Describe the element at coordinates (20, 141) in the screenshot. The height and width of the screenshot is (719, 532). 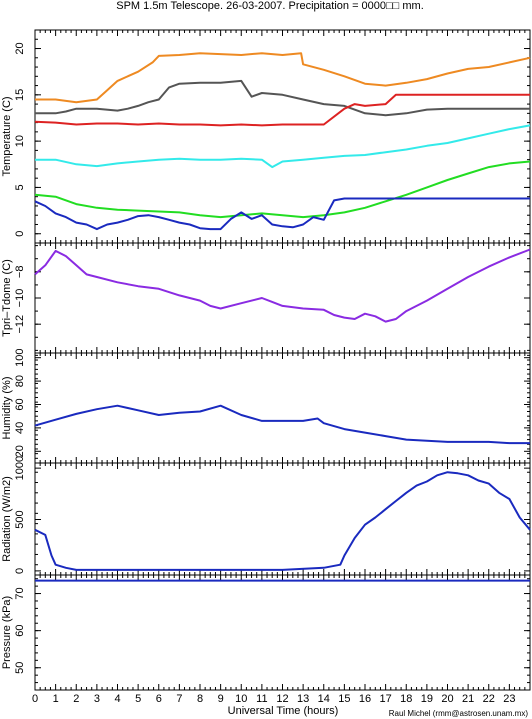
I see `y-tick-label: 10` at that location.